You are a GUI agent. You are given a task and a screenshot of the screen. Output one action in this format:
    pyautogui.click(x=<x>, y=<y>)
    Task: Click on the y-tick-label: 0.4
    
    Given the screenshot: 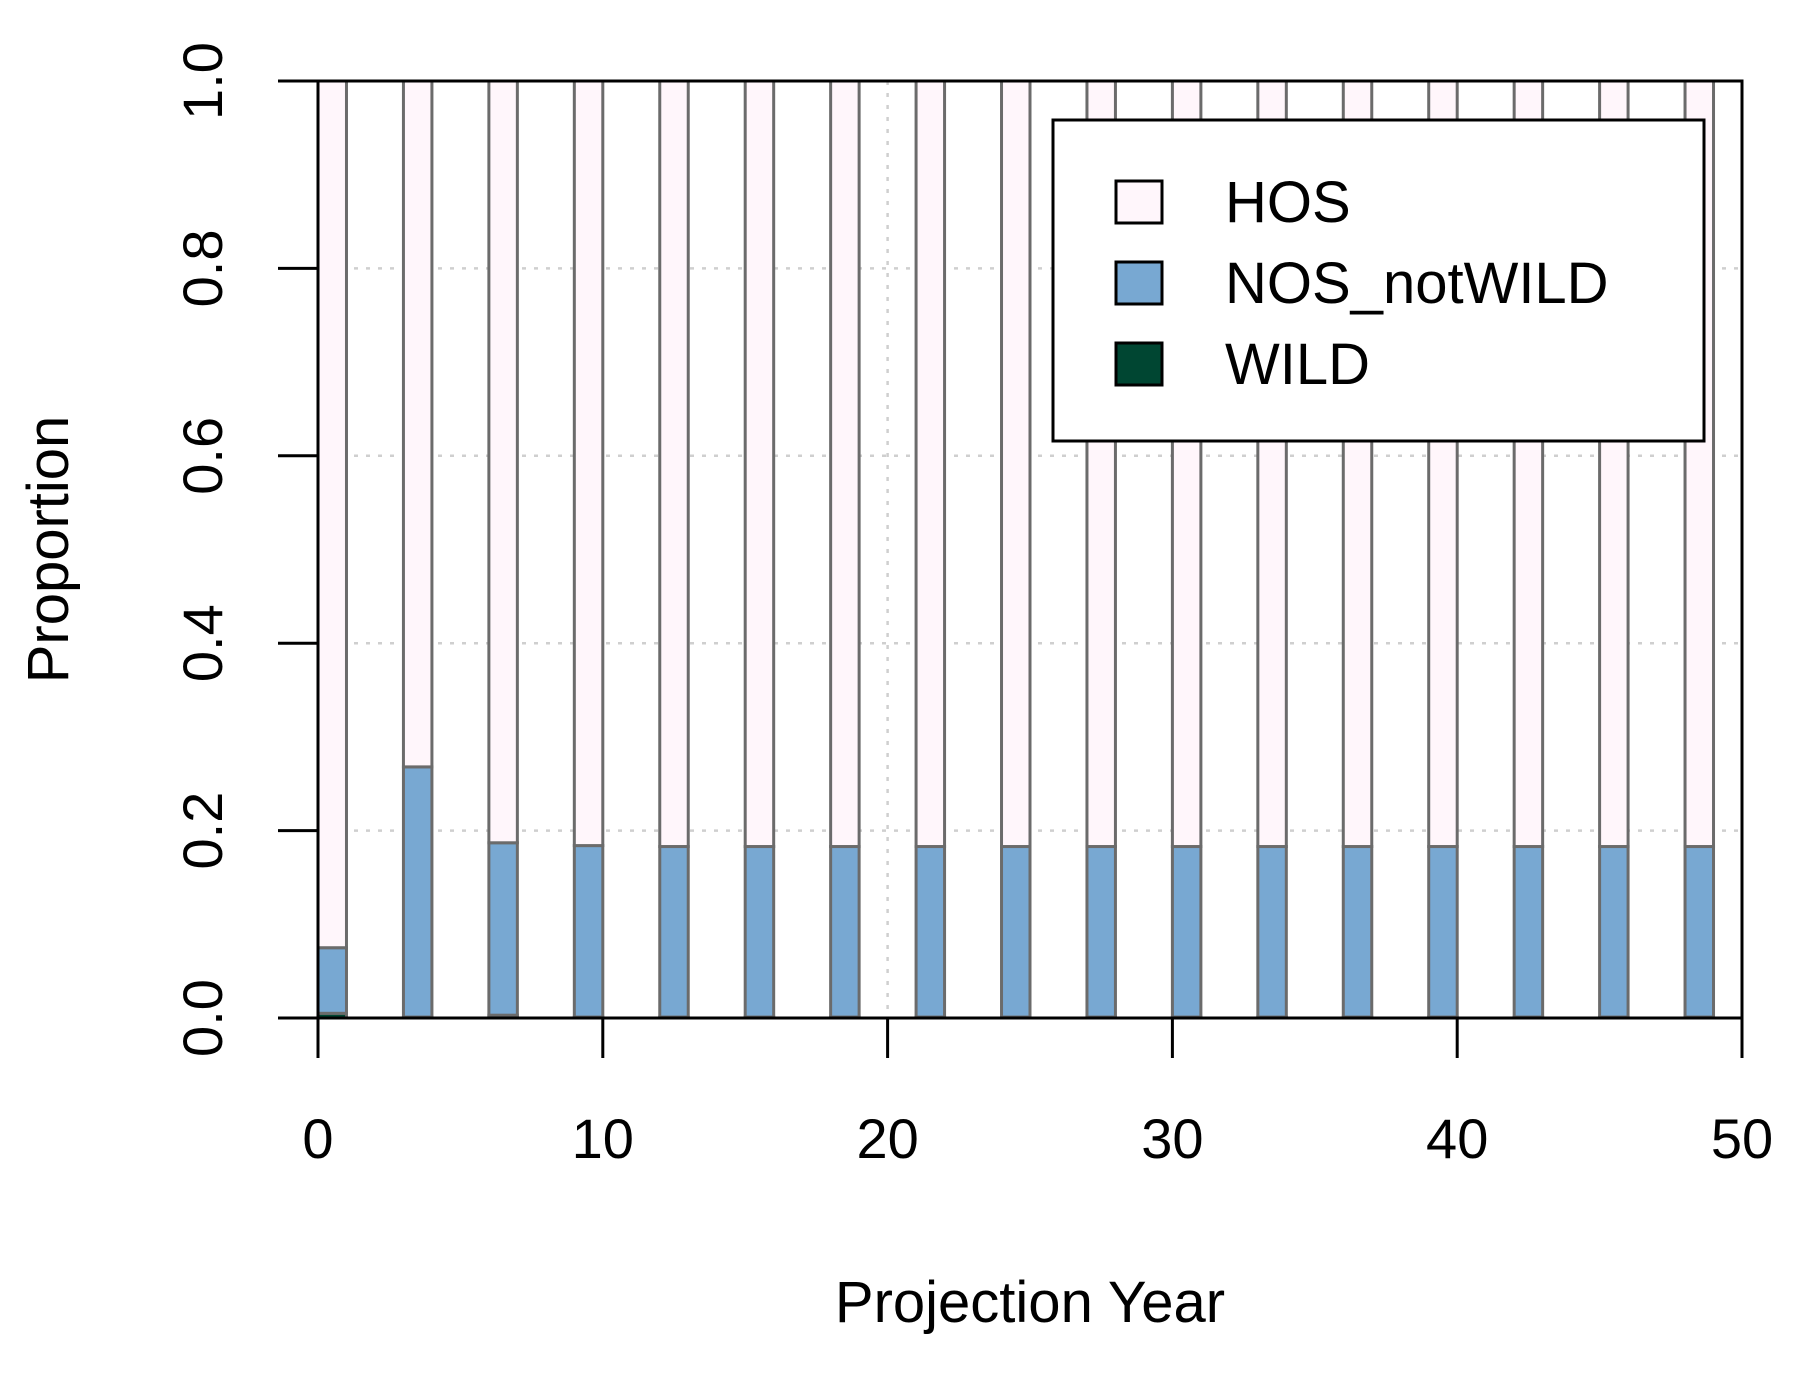 What is the action you would take?
    pyautogui.click(x=202, y=643)
    